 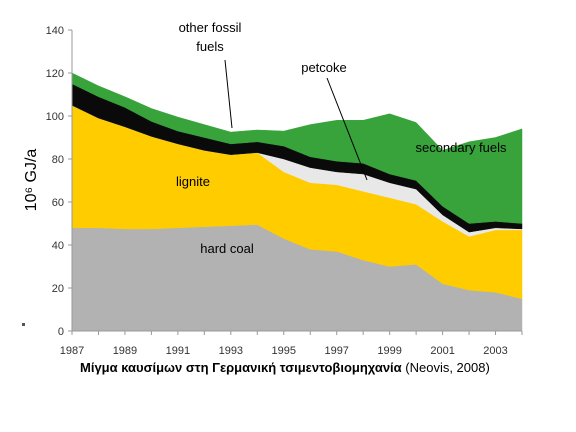 What do you see at coordinates (31, 180) in the screenshot?
I see `y-axis-title: 10⁶ GJ/a` at bounding box center [31, 180].